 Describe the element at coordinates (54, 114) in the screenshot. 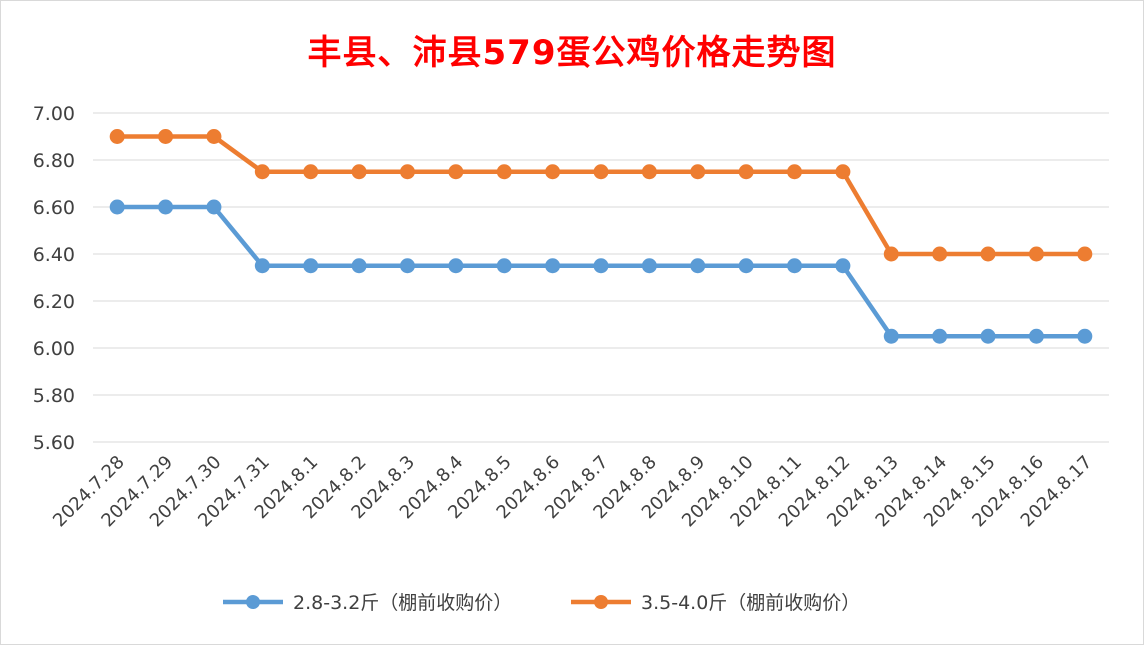

I see `y-tick-label: 7.00` at that location.